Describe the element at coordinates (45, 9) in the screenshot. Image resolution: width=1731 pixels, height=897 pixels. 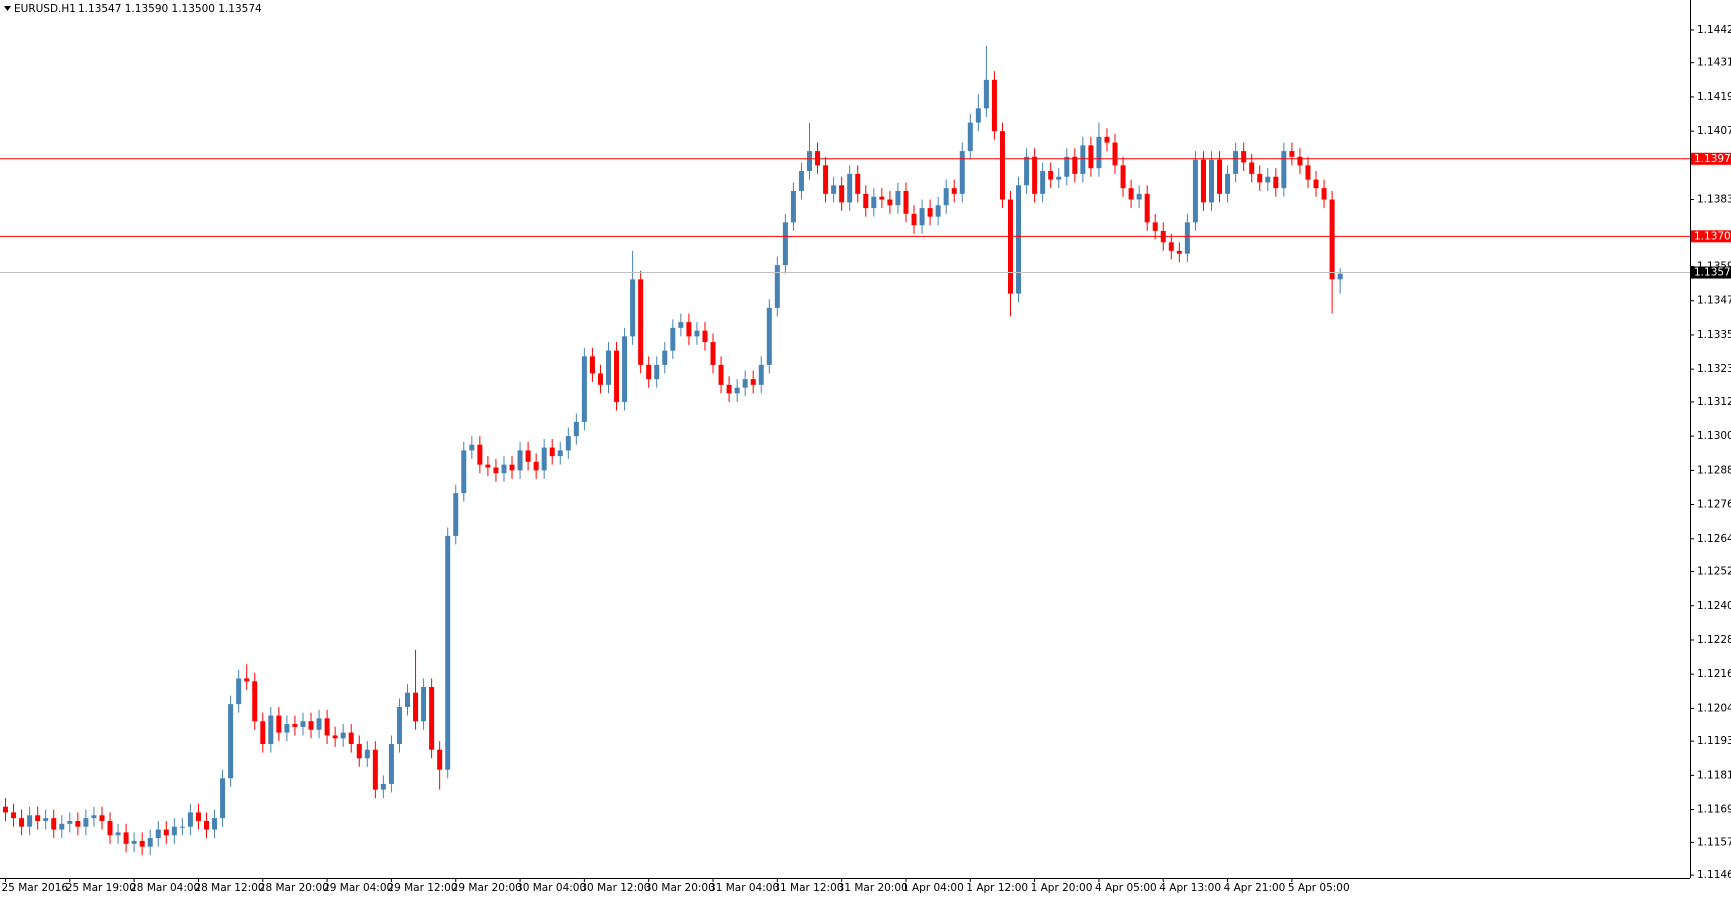
I see `chart-title: EURUSD.H1` at that location.